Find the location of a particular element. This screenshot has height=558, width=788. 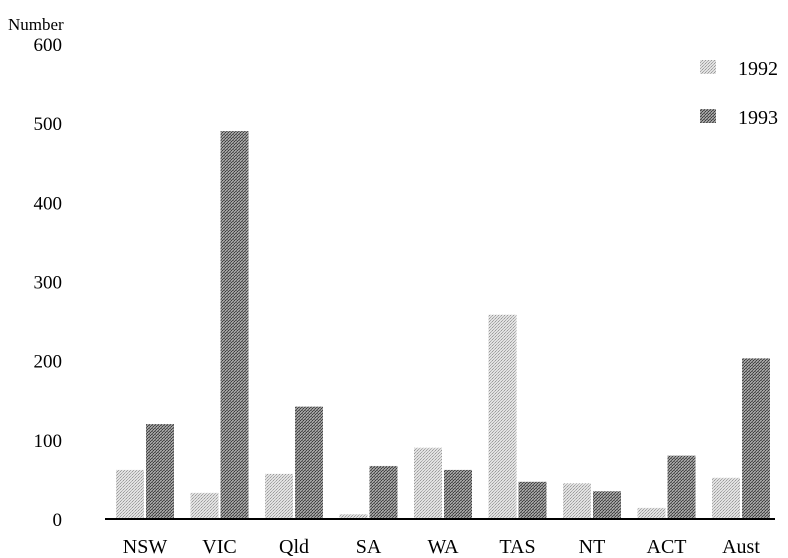

bar-sa-1993 is located at coordinates (383, 492).